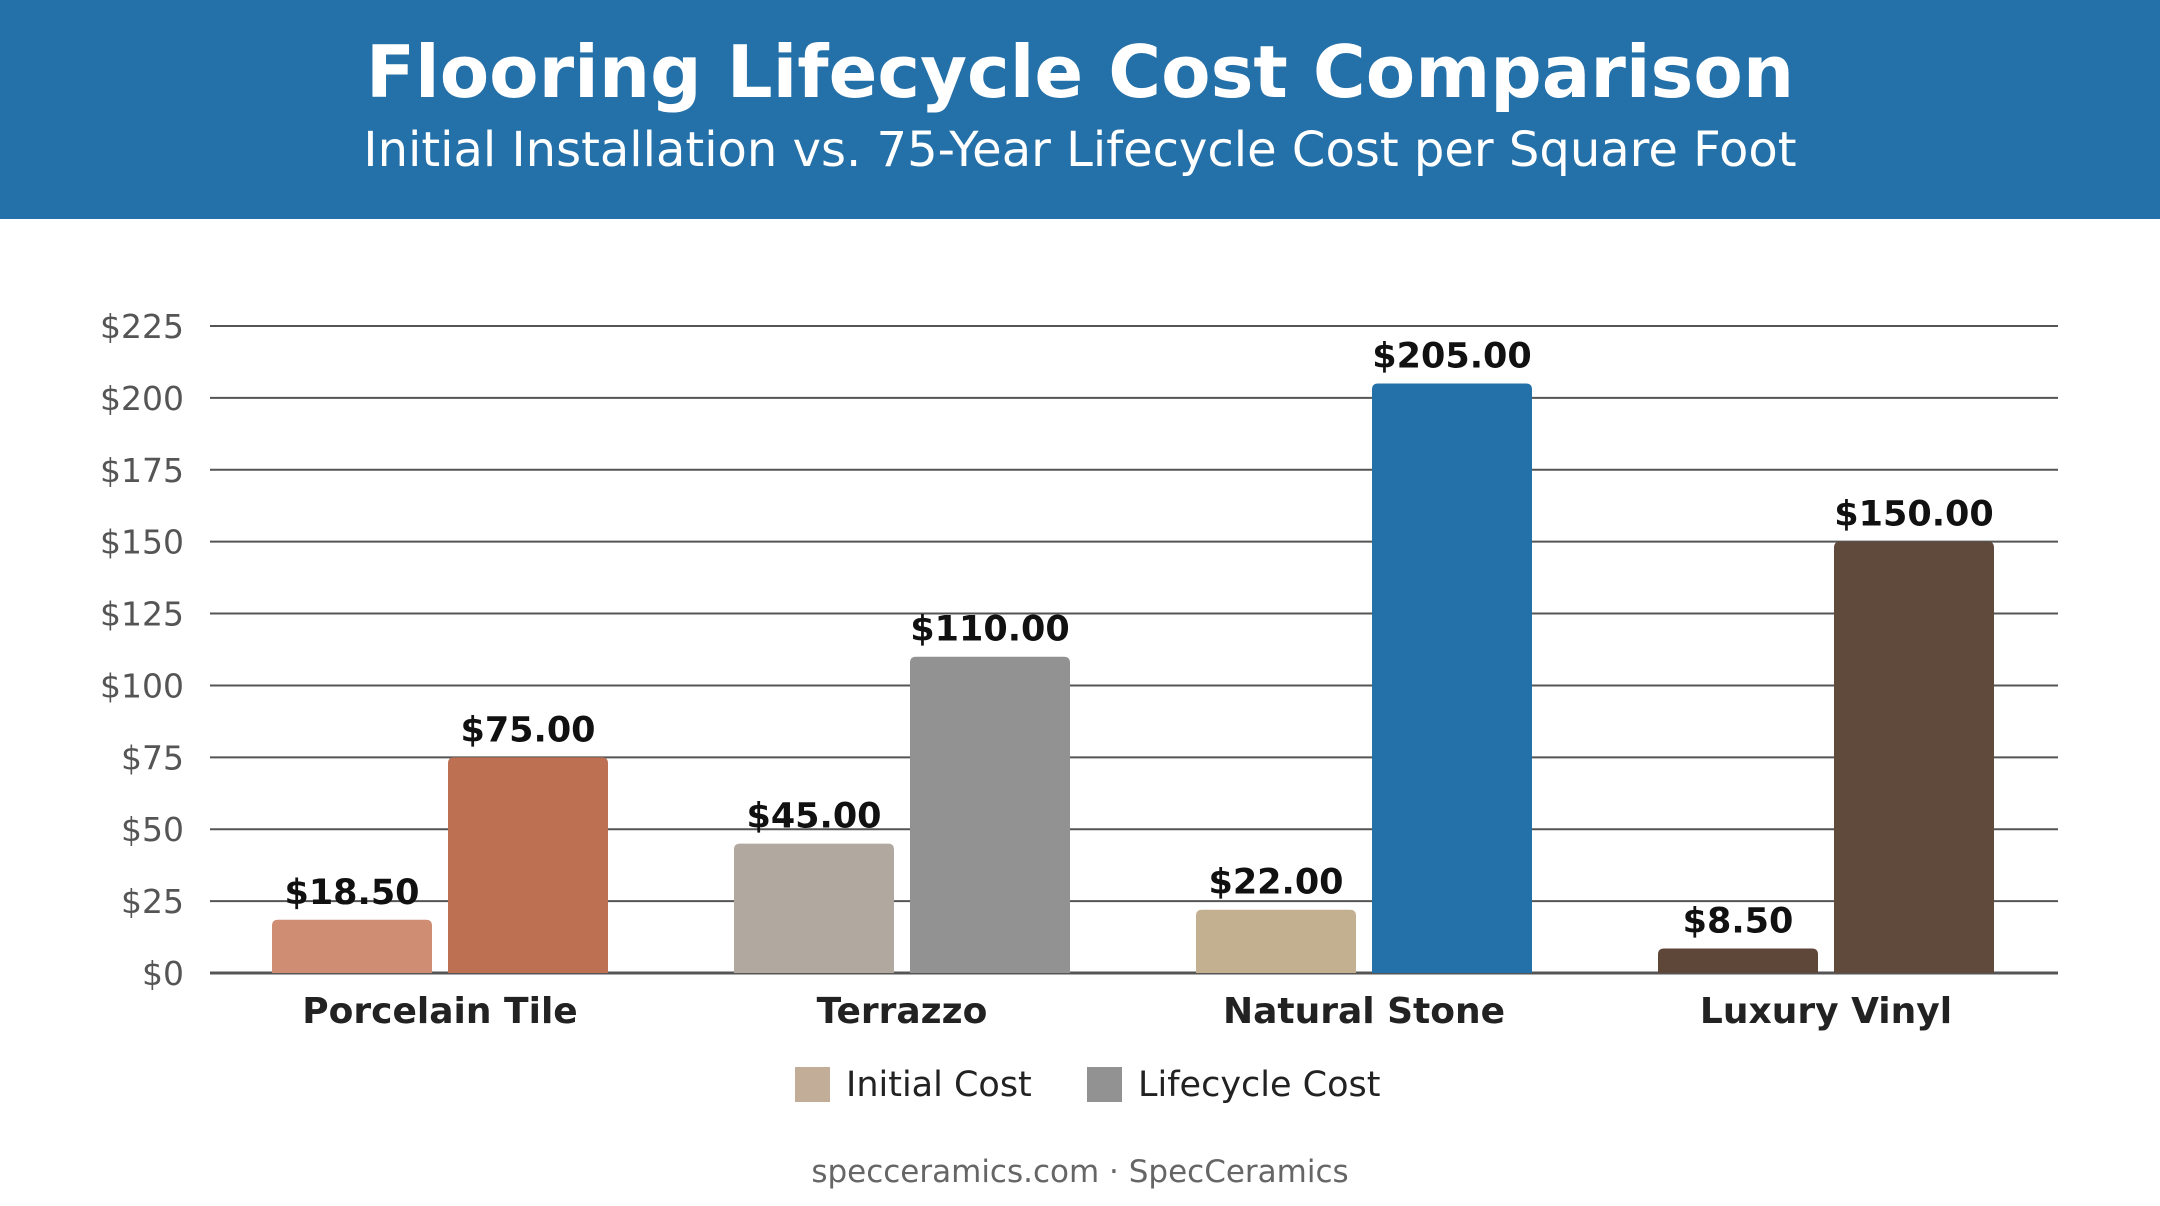 This screenshot has height=1206, width=2160. Describe the element at coordinates (142, 398) in the screenshot. I see `y-tick-label: $200` at that location.